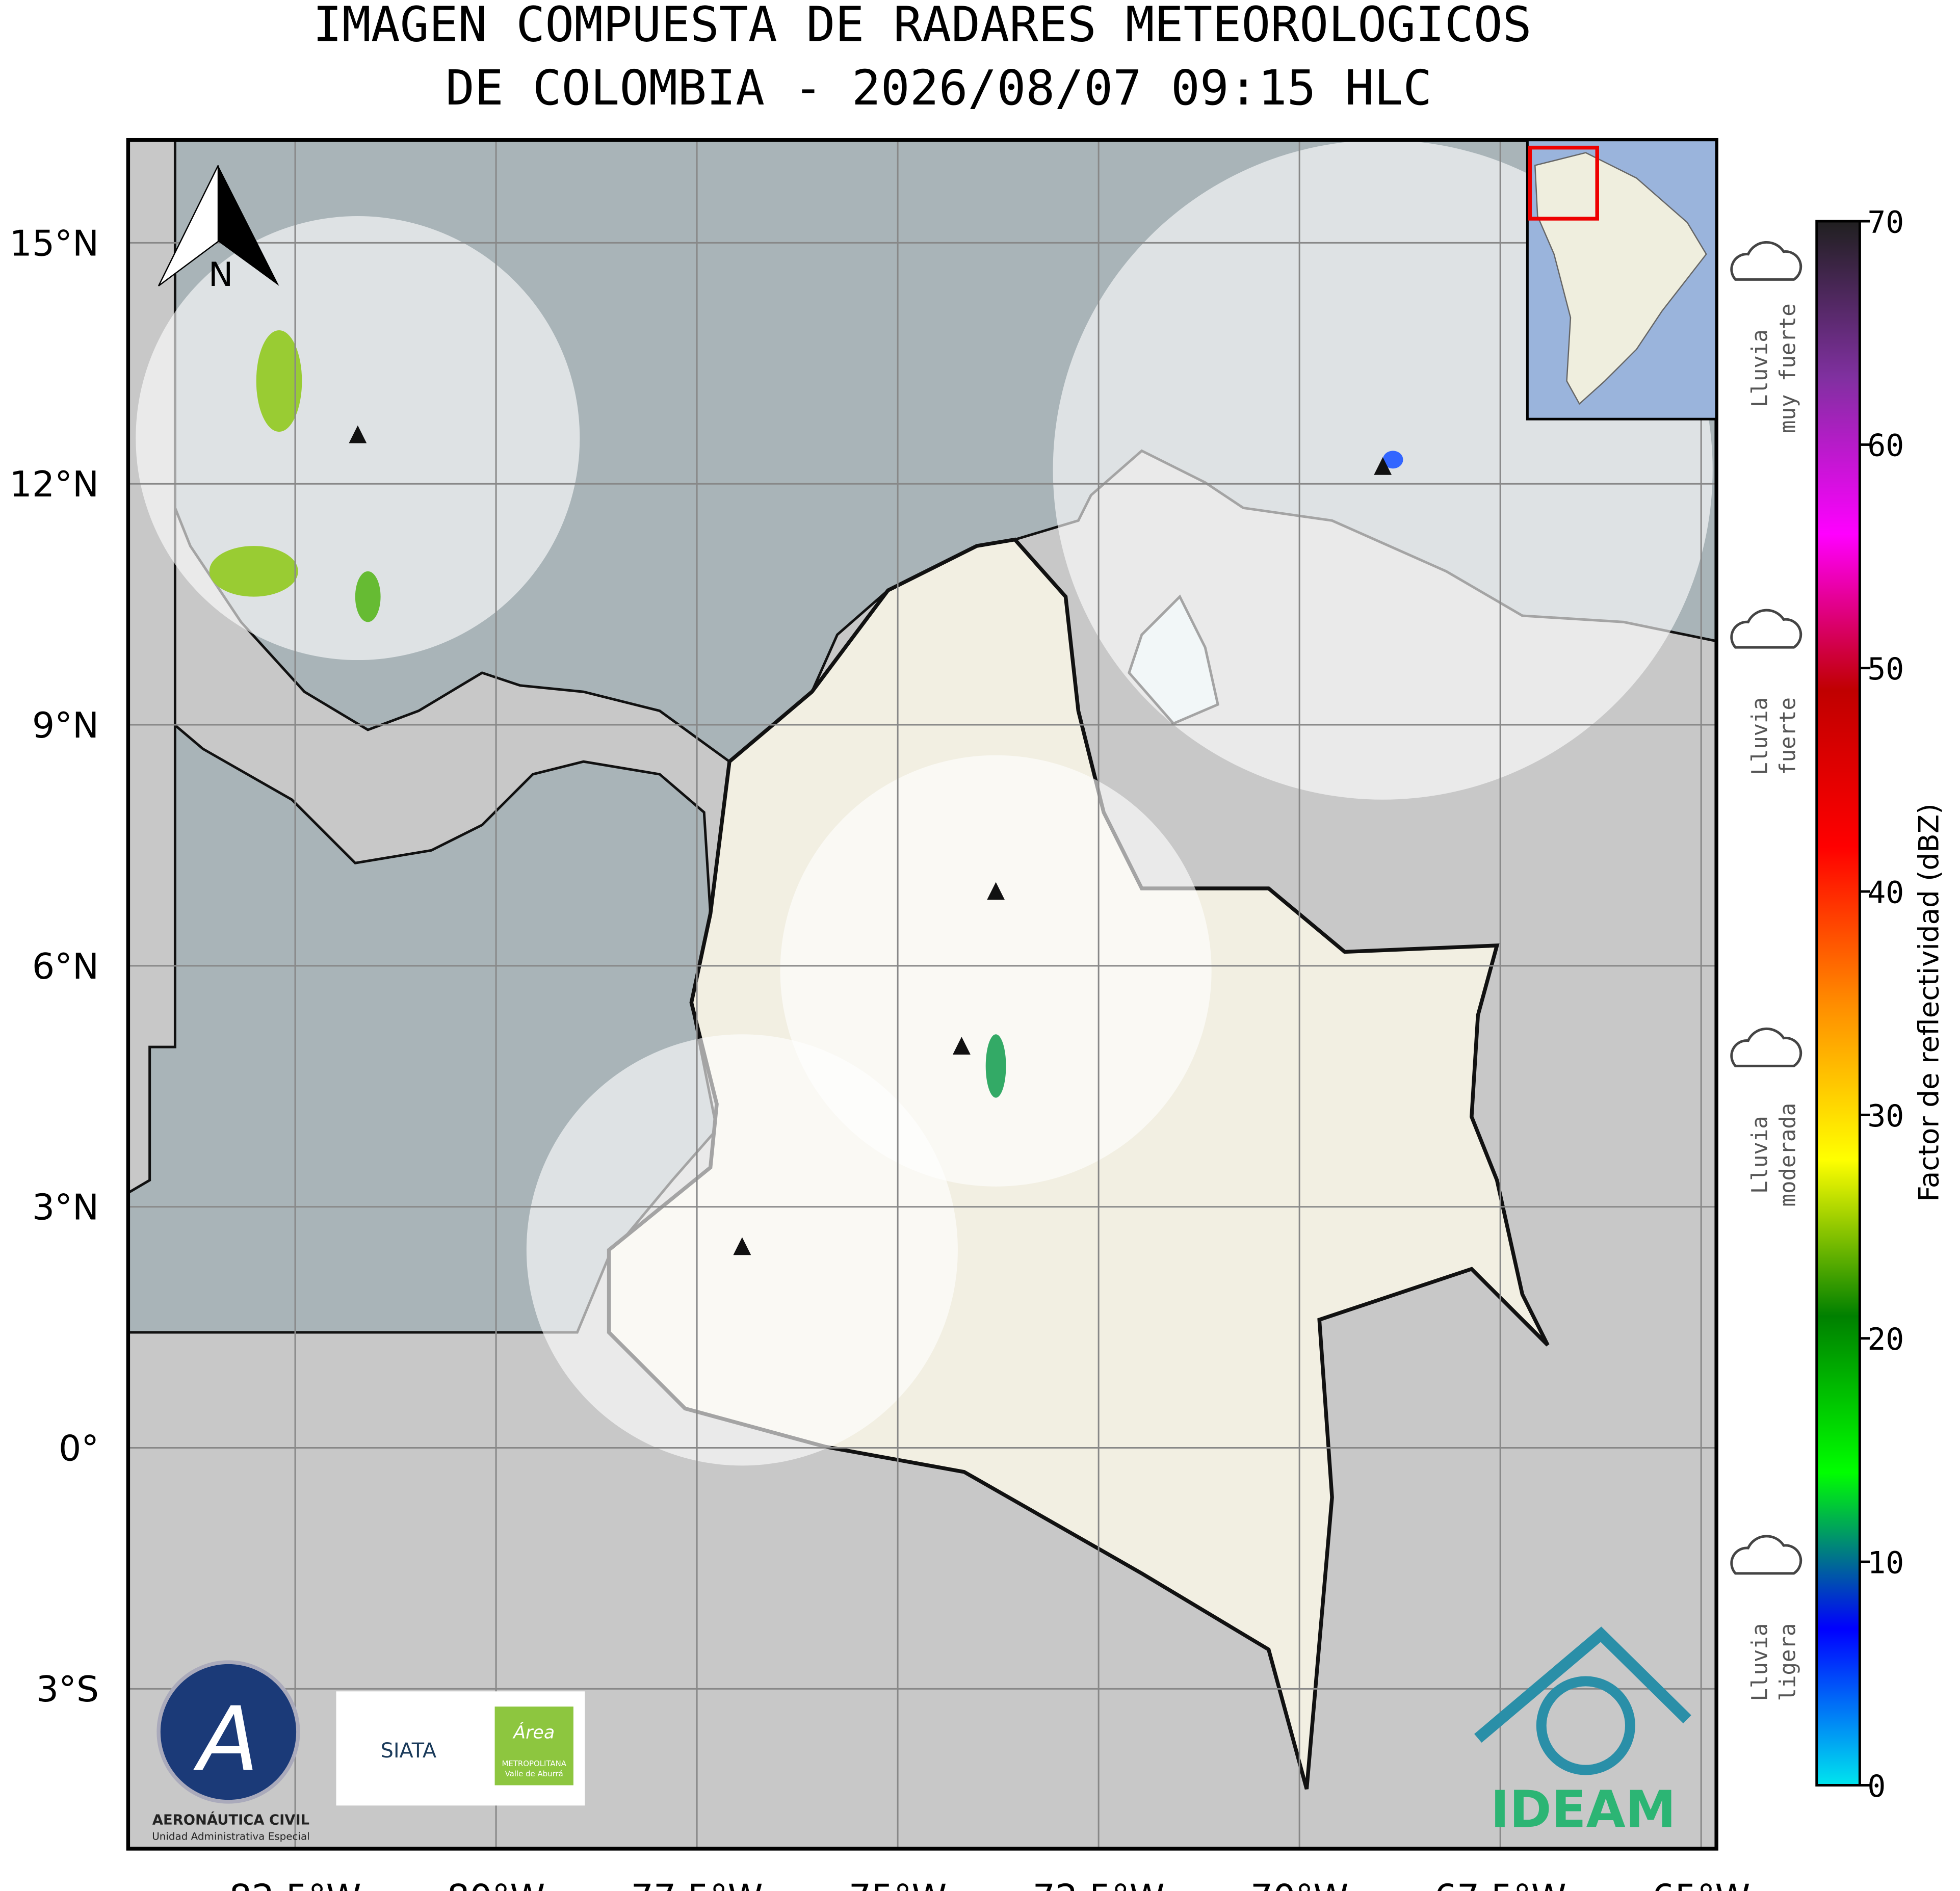 This screenshot has width=1960, height=1891. I want to click on lat-label: 0°, so click(79, 1448).